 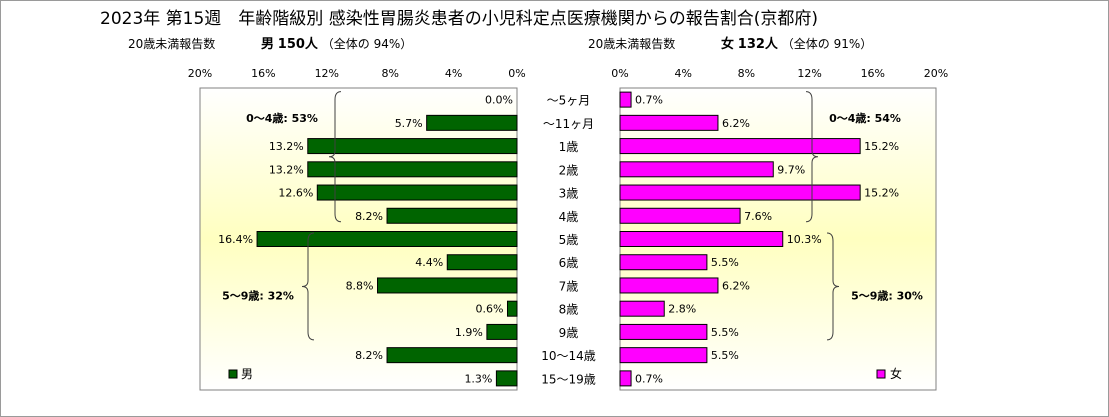 What do you see at coordinates (632, 44) in the screenshot?
I see `female-header-label: 20歳未満報告数` at bounding box center [632, 44].